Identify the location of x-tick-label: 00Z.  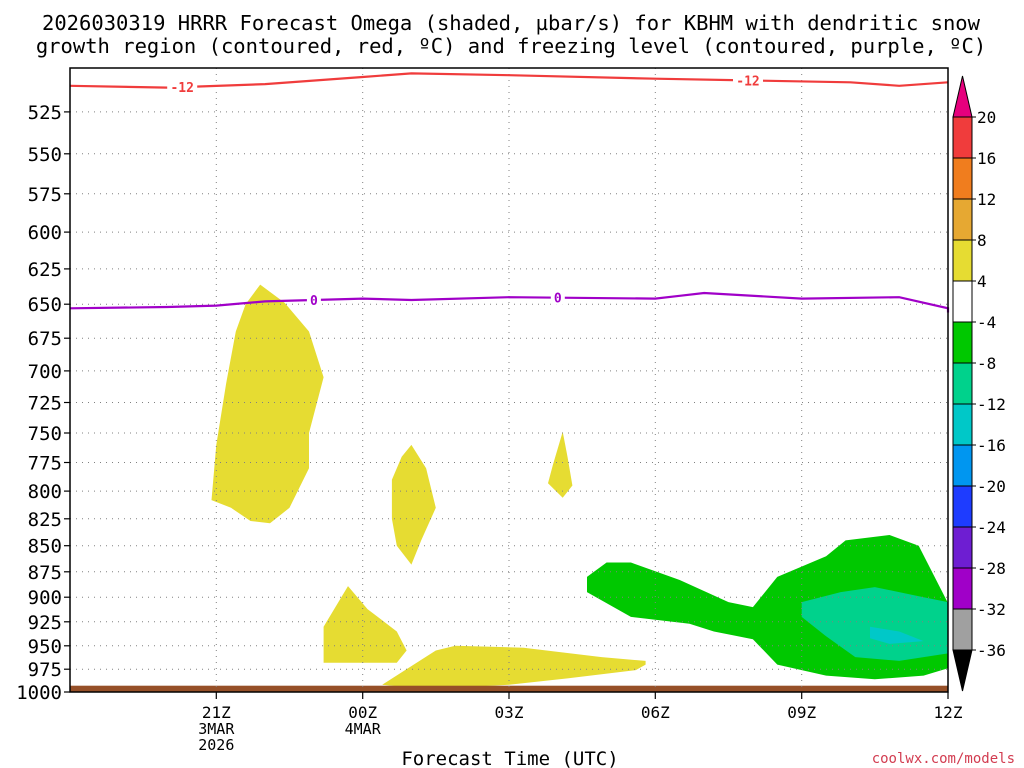
(362, 712).